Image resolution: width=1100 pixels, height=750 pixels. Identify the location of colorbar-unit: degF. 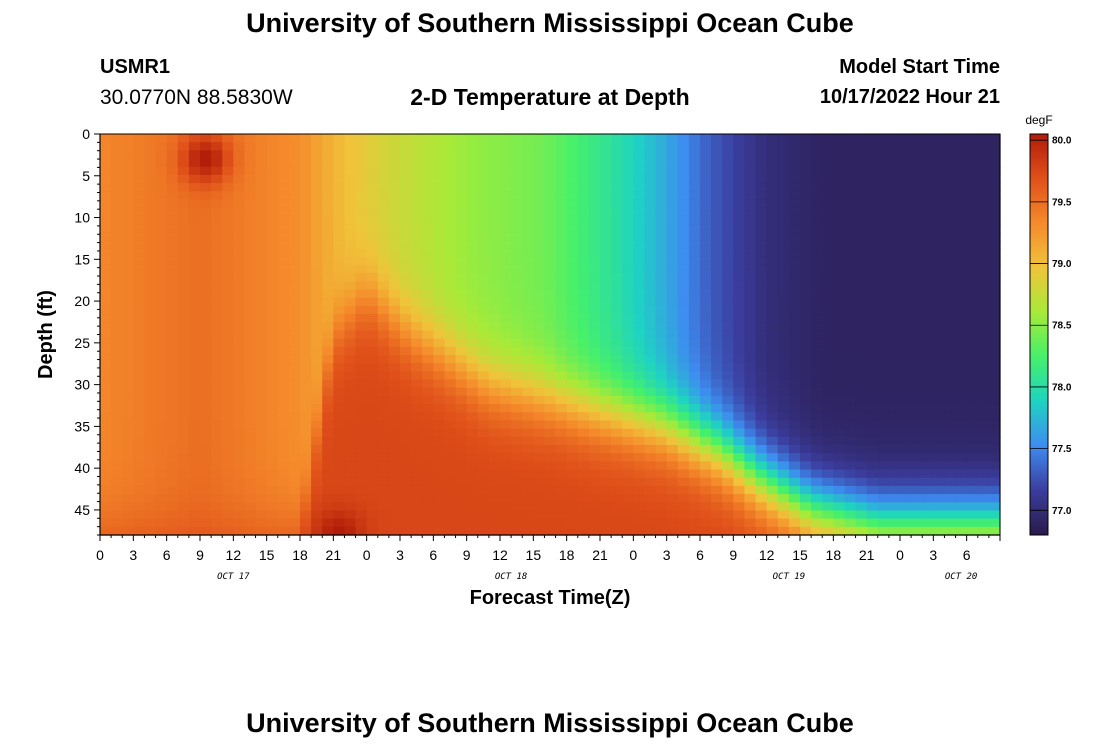
(1038, 120).